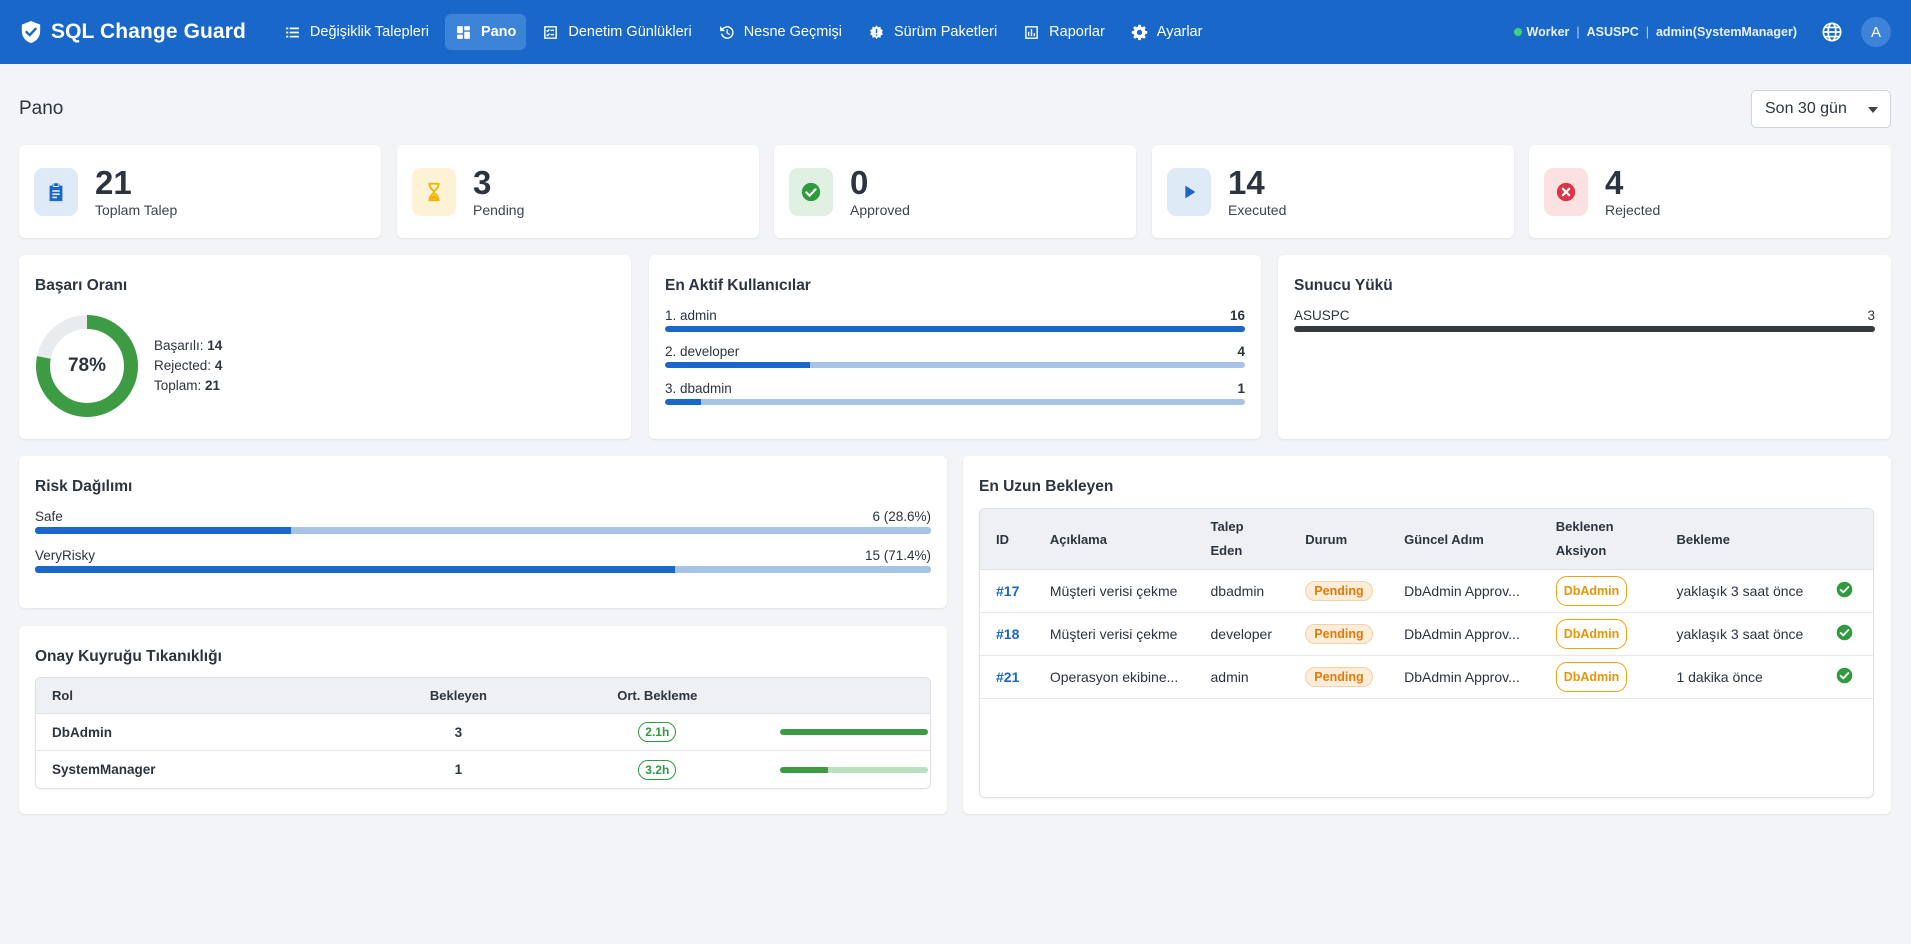  Describe the element at coordinates (56, 191) in the screenshot. I see `stat-icon-wrap` at that location.